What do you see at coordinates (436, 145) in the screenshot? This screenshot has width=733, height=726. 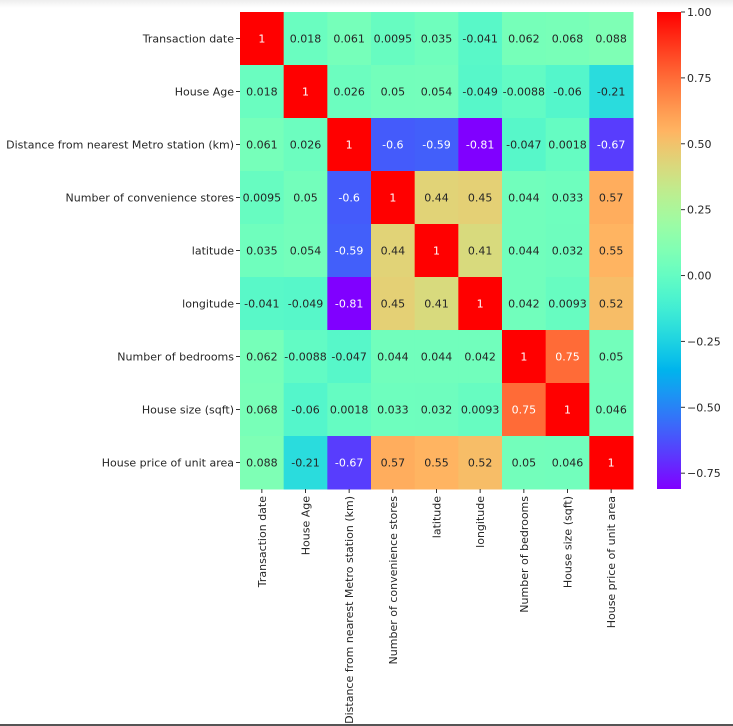 I see `cell-annotation: -0.59` at bounding box center [436, 145].